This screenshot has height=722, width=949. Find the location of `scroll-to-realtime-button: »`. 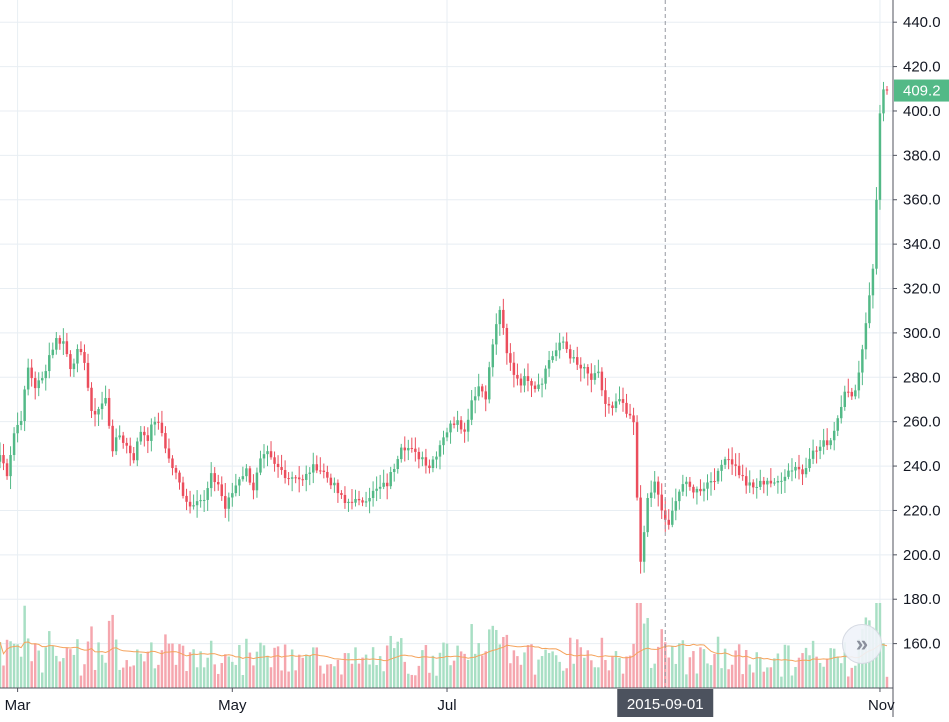

scroll-to-realtime-button: » is located at coordinates (862, 644).